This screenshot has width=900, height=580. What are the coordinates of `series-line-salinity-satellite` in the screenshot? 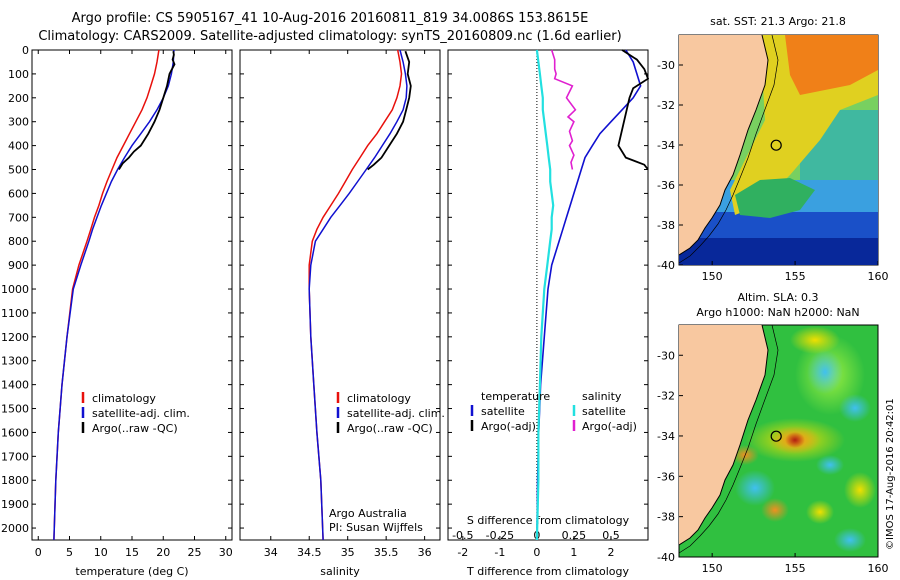 It's located at (545, 295).